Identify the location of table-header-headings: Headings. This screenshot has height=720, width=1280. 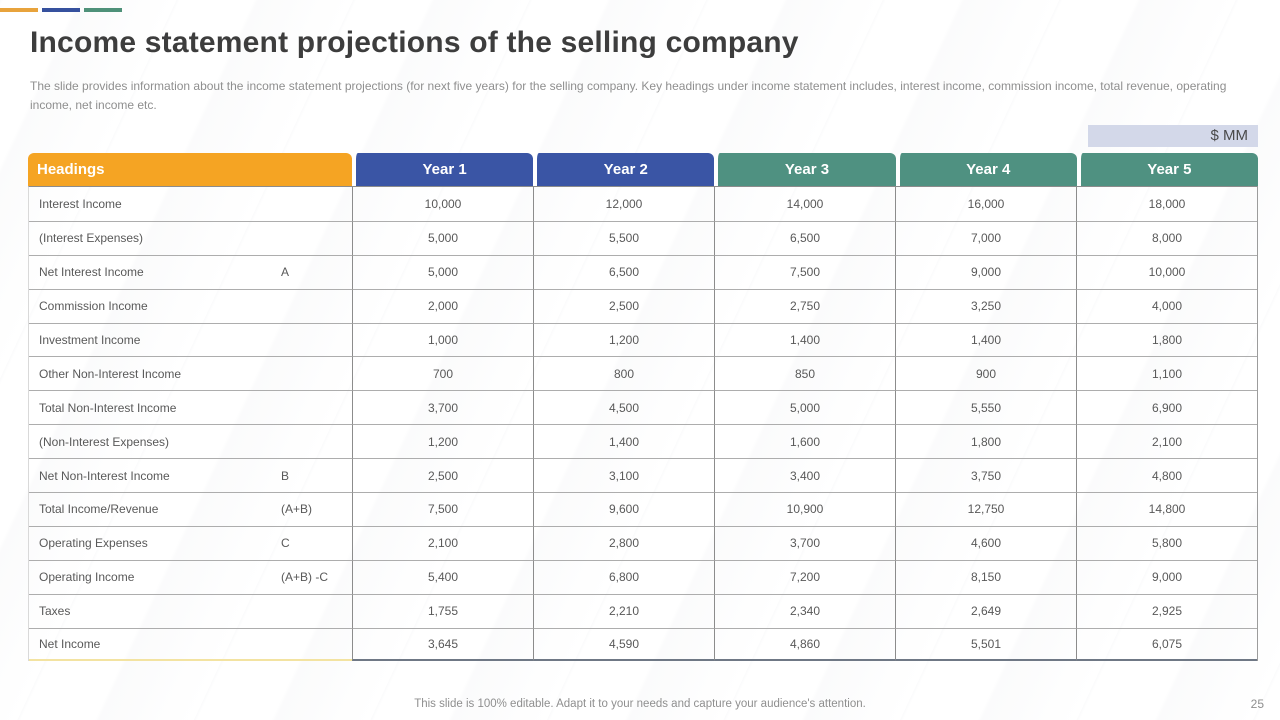
(190, 169).